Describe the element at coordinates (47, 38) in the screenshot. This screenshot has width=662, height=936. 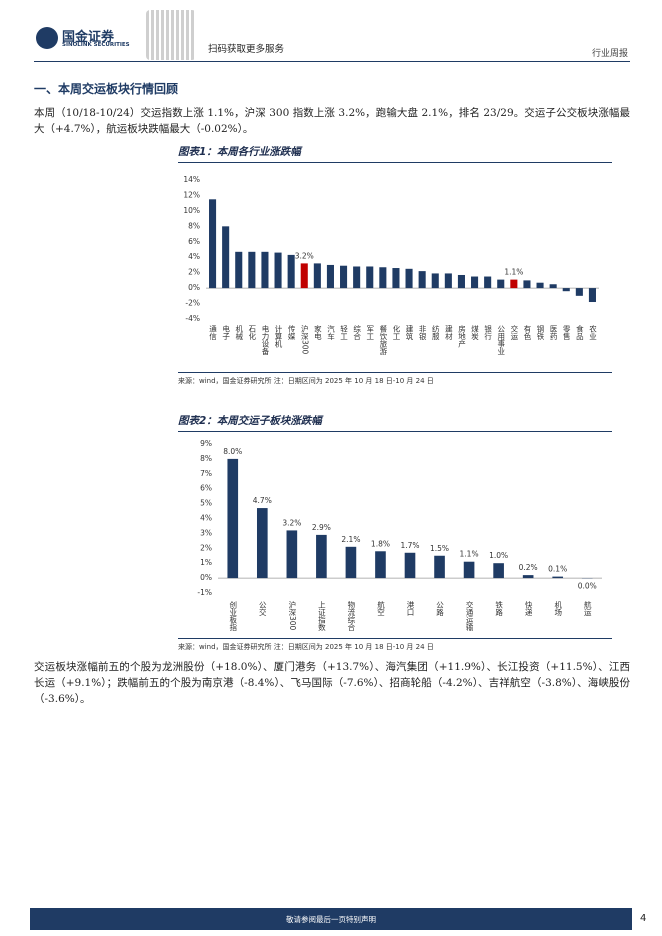
I see `logo-icon` at that location.